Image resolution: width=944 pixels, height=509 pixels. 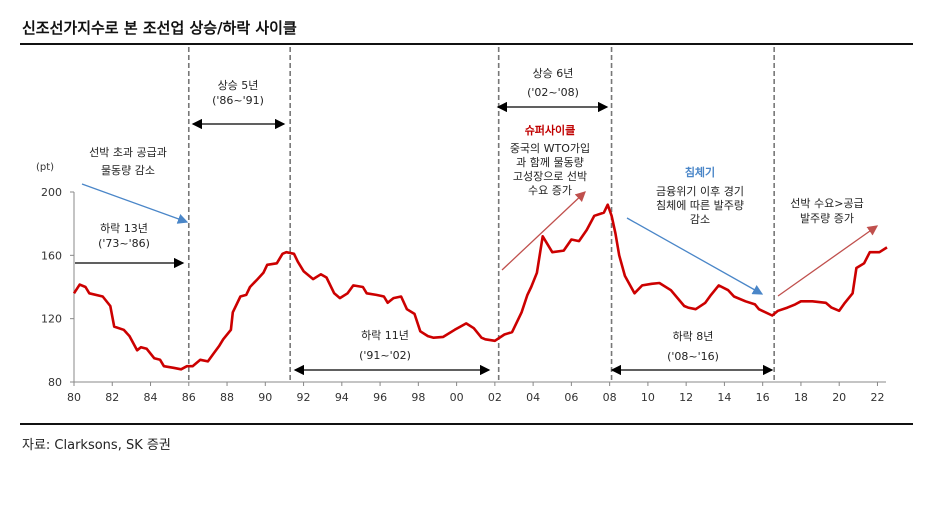 What do you see at coordinates (51, 255) in the screenshot?
I see `y-tick-label: 160` at bounding box center [51, 255].